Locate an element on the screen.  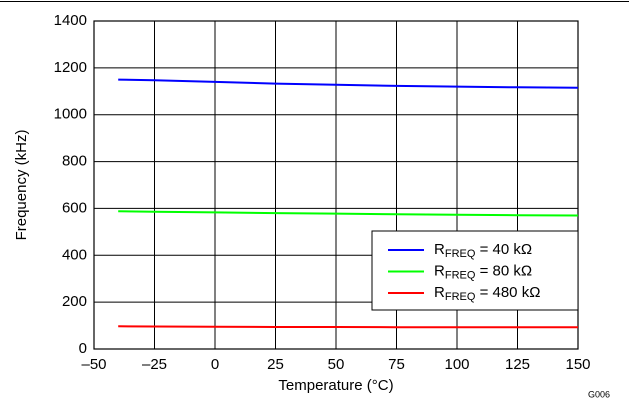
y-tick-label: 1200 is located at coordinates (70, 67).